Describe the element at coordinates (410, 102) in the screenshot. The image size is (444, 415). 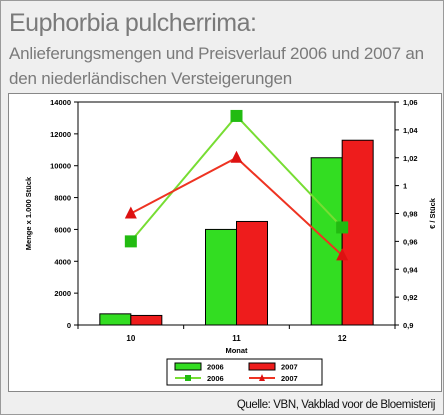
I see `right-y-tick-label: 1,06` at that location.